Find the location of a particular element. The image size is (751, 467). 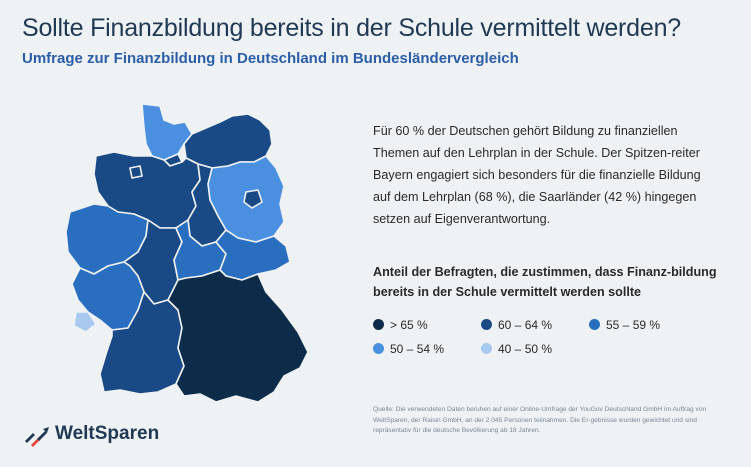

legend-item: > 65 % is located at coordinates (400, 325).